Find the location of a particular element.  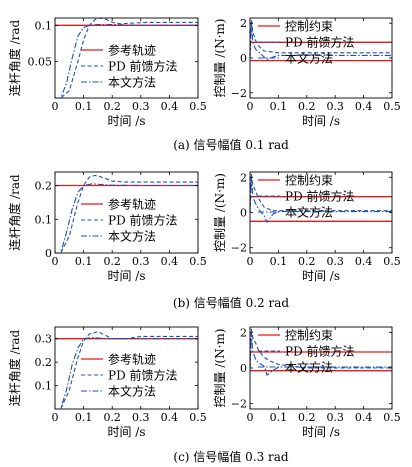

axes-box-a-left is located at coordinates (126, 58).